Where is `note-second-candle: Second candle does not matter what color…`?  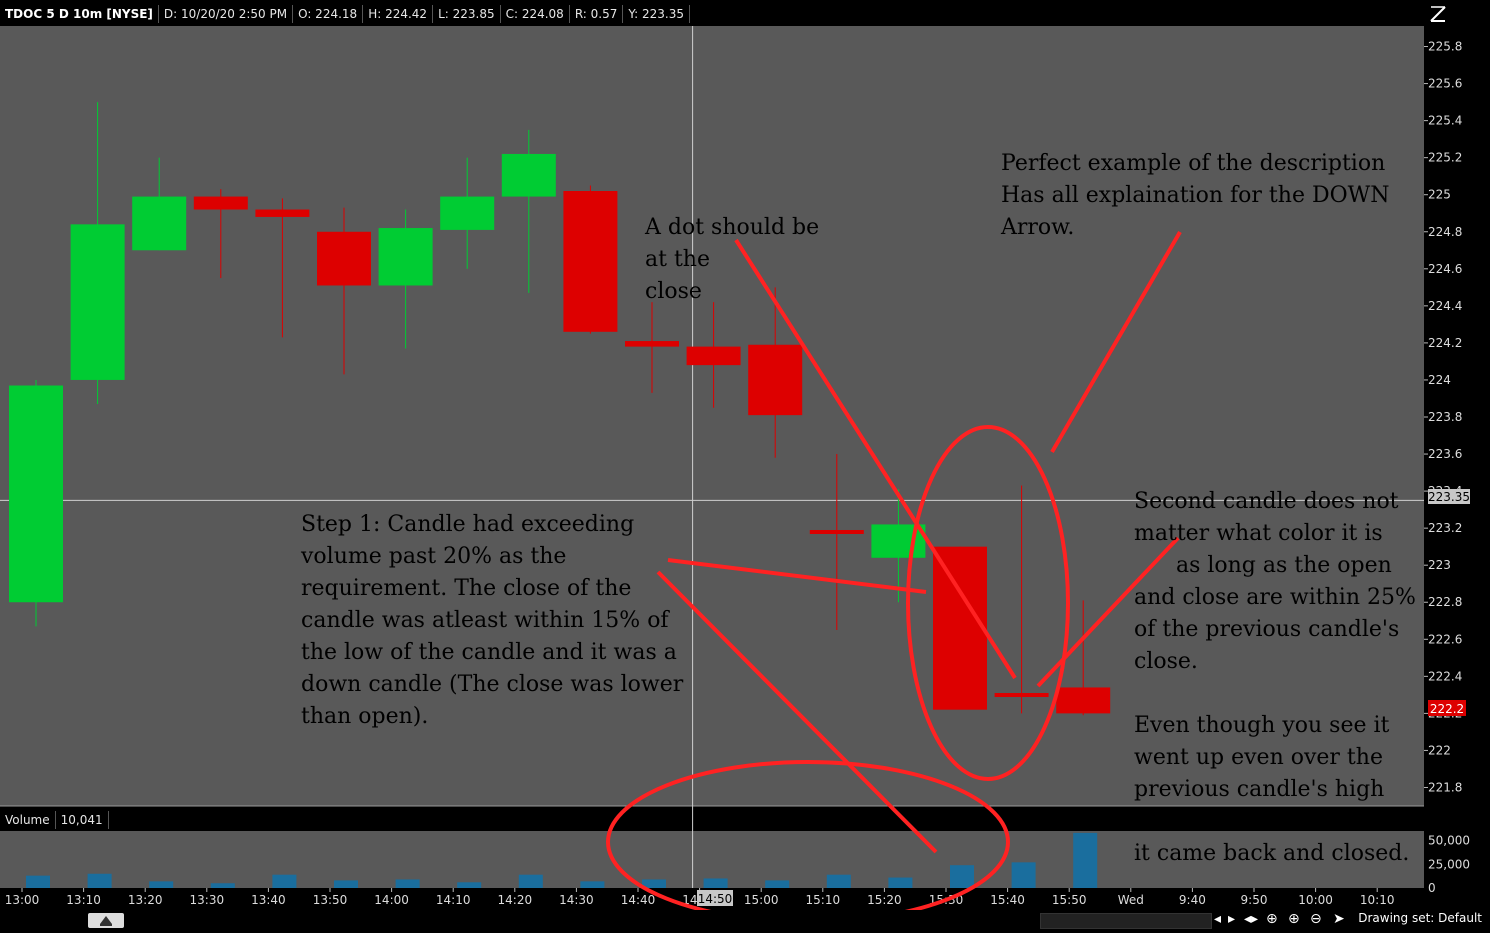 note-second-candle: Second candle does not matter what color… is located at coordinates (1275, 645).